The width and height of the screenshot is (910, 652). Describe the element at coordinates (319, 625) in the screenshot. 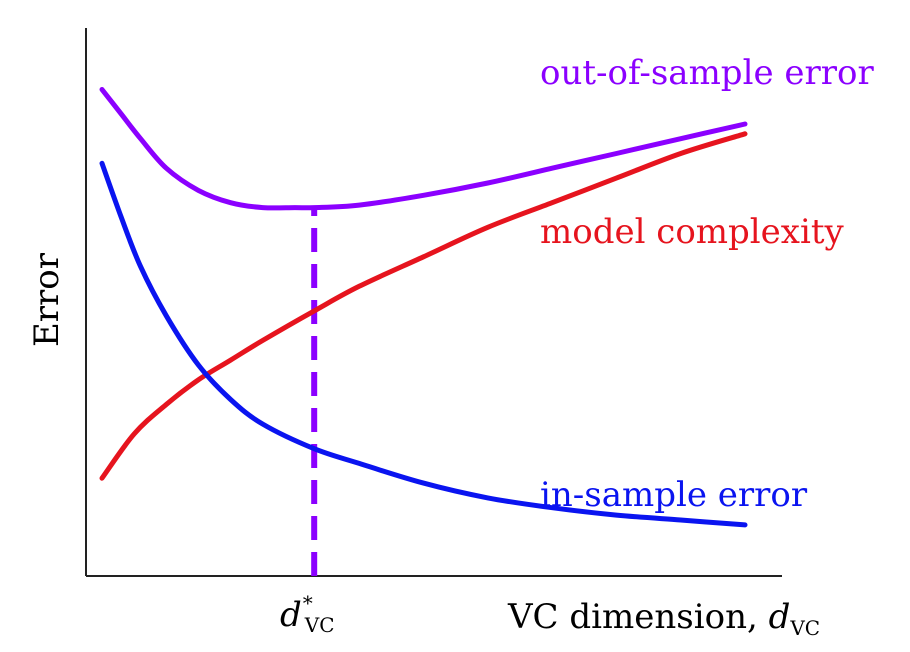

I see `optimal-vc-sub: VC` at that location.